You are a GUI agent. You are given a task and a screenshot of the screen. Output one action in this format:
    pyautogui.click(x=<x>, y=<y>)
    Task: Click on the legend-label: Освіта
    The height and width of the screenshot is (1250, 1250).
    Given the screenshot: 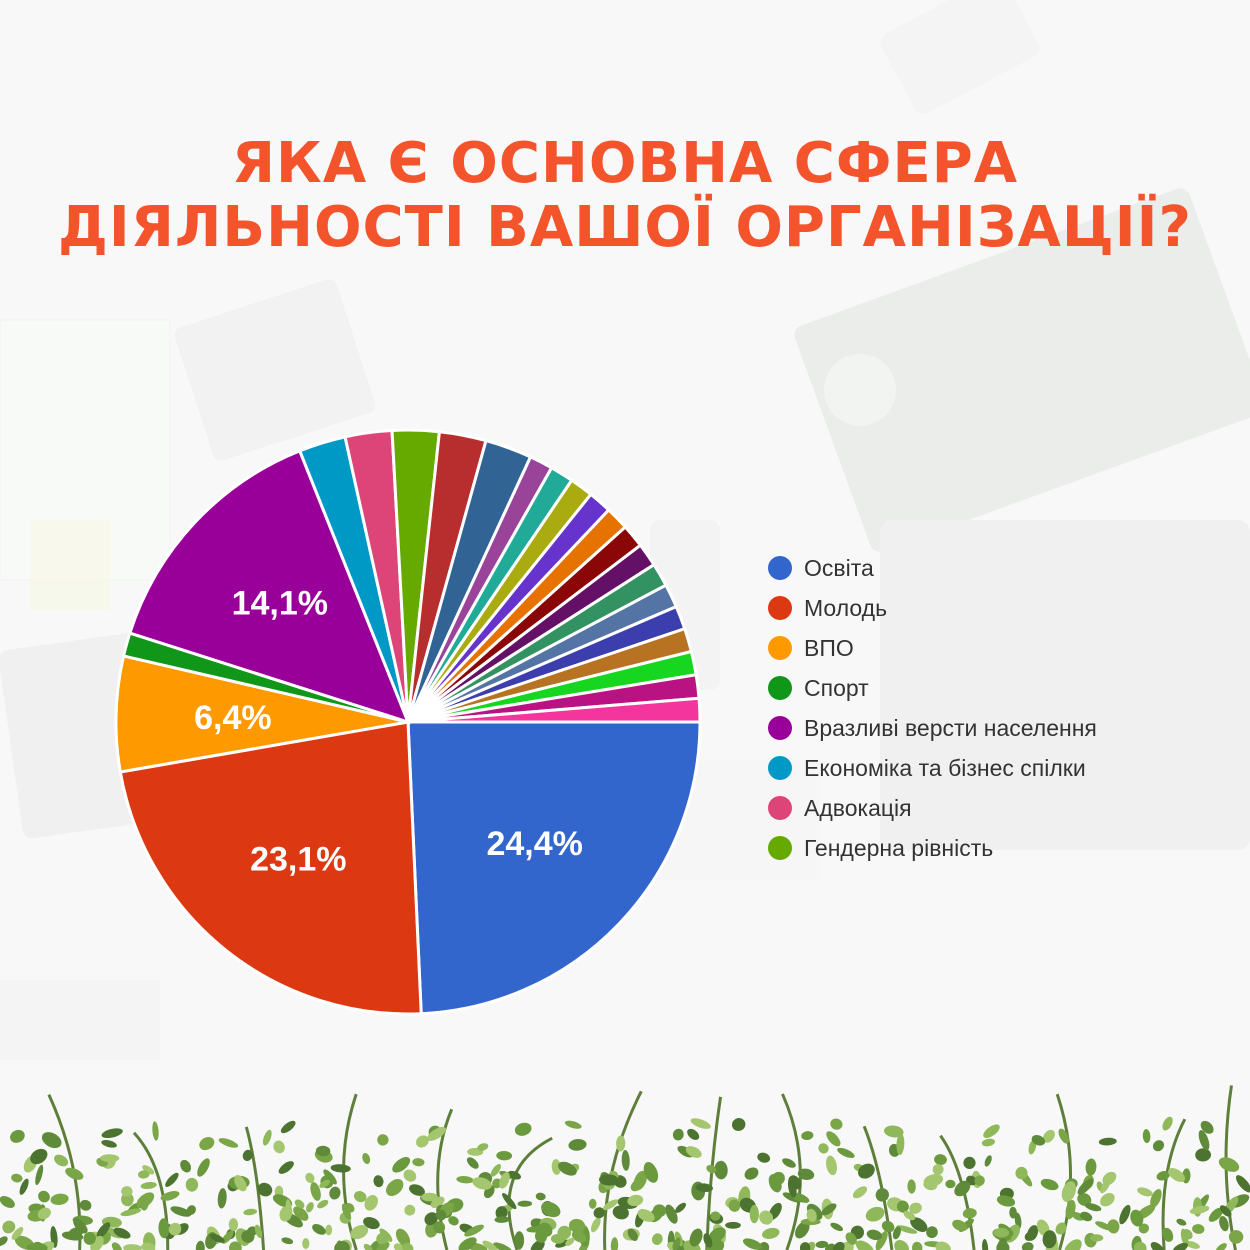 What is the action you would take?
    pyautogui.click(x=839, y=567)
    